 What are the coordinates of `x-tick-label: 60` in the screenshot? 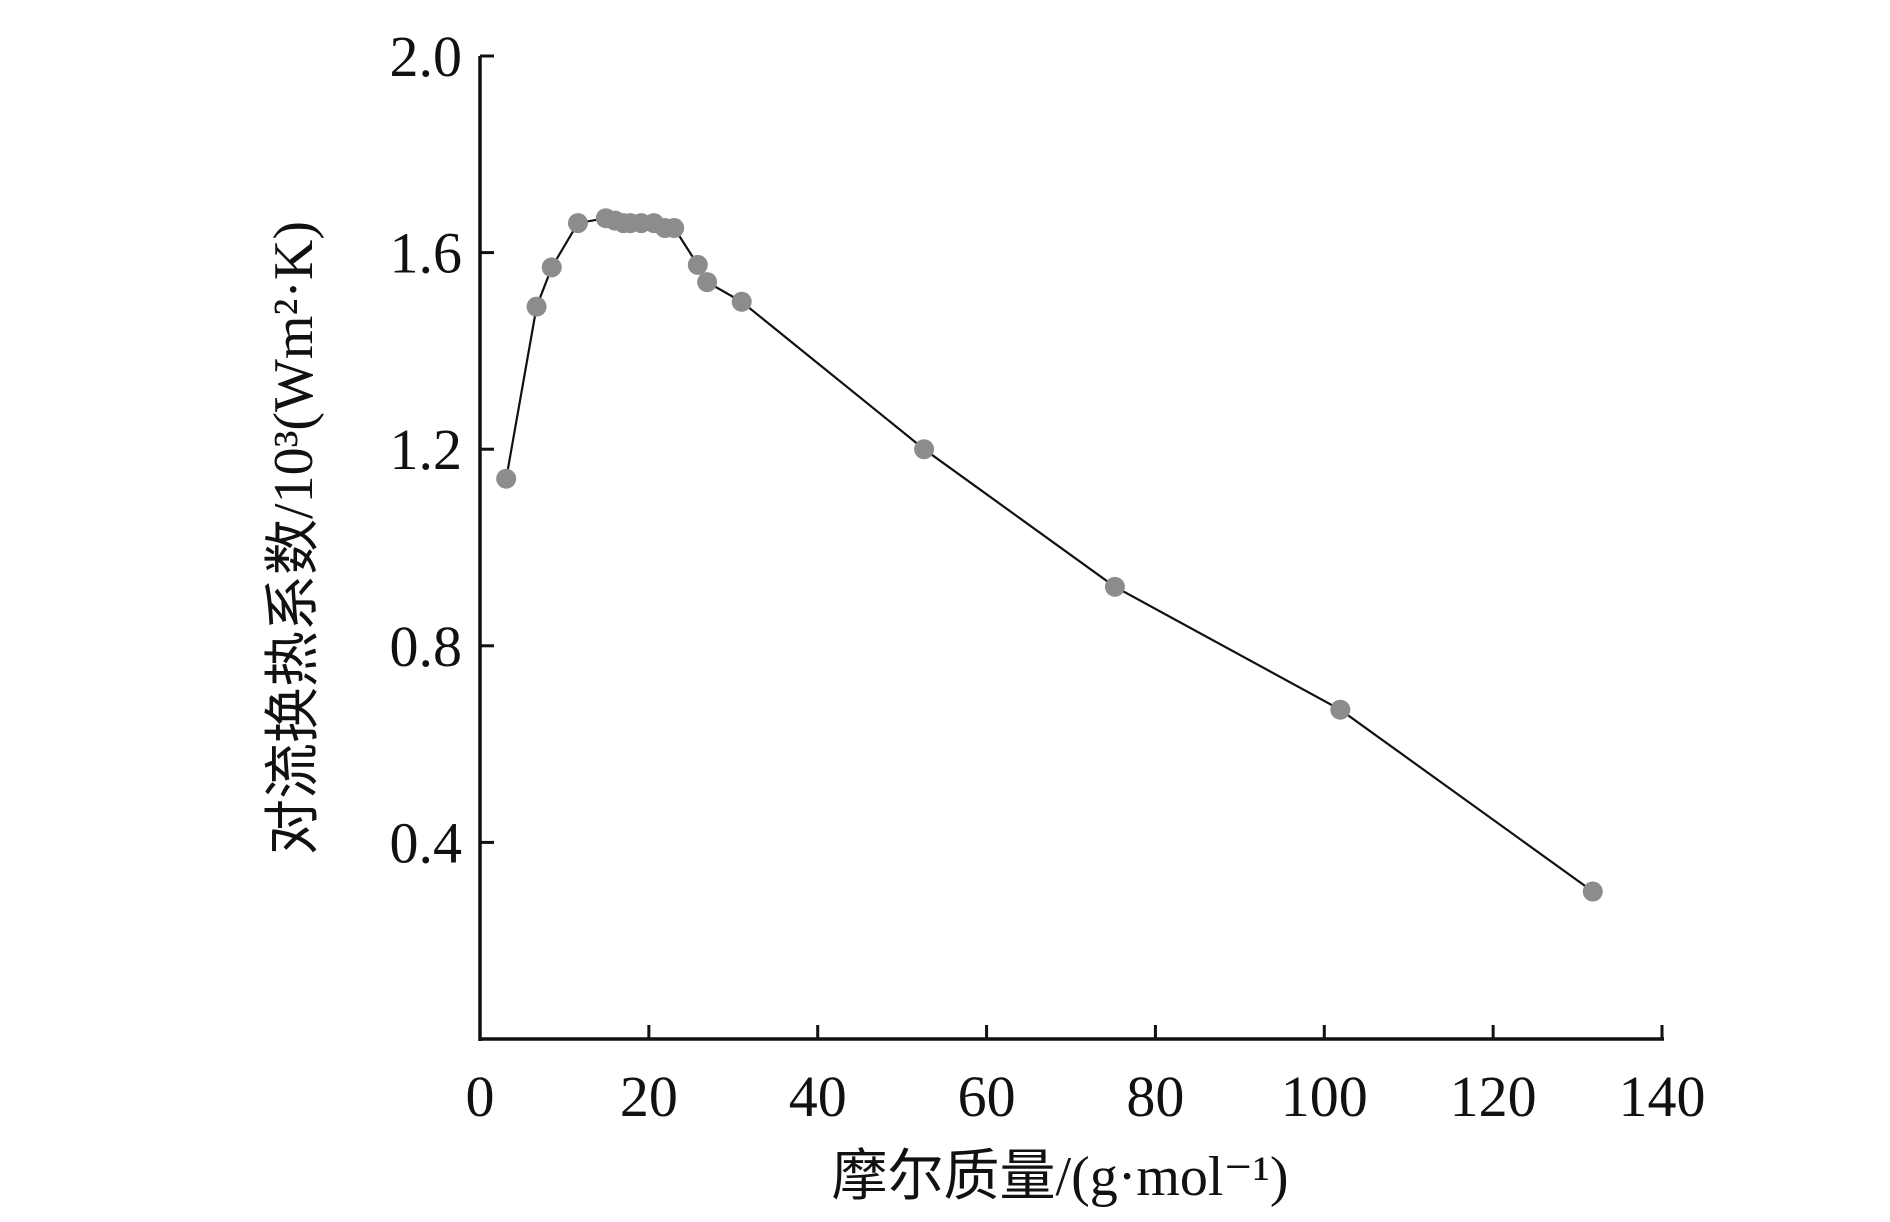 It's located at (987, 1096).